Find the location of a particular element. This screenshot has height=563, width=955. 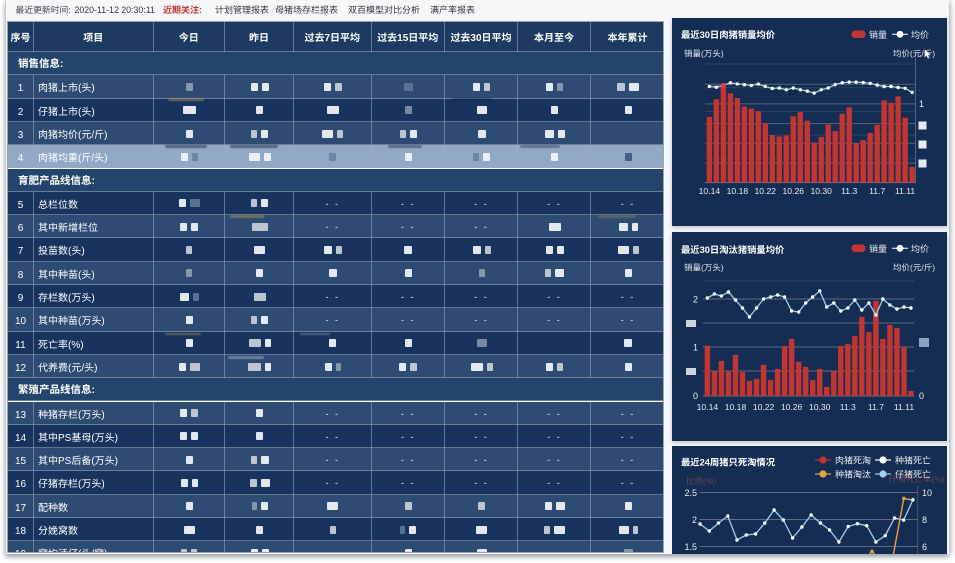

svg-text: 2.5 is located at coordinates (690, 492).